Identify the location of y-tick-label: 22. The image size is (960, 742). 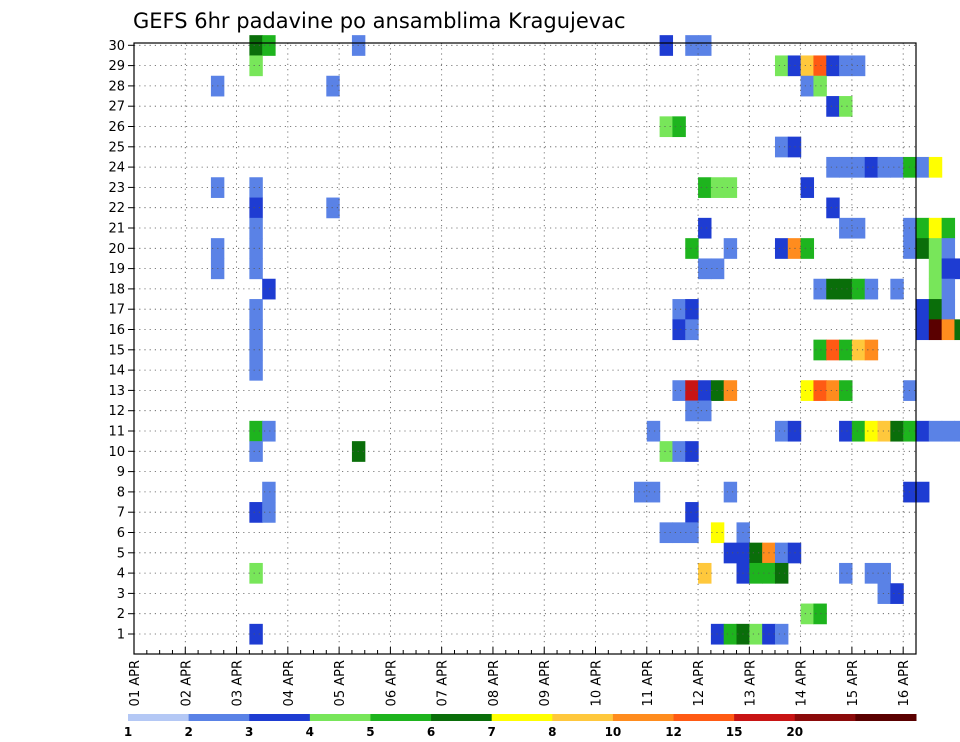
(116, 208).